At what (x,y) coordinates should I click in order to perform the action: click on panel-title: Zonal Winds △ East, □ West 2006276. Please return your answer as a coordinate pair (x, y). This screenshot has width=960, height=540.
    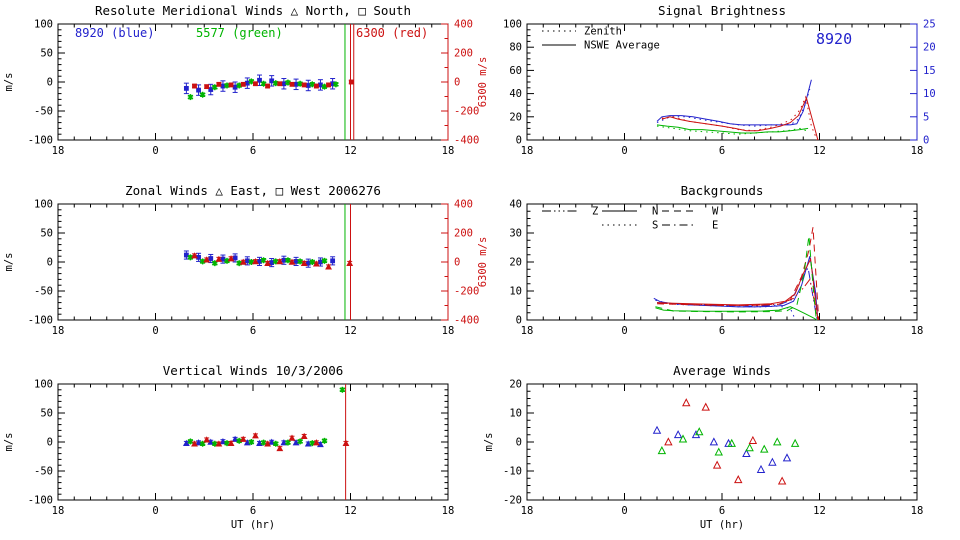
    Looking at the image, I should click on (253, 190).